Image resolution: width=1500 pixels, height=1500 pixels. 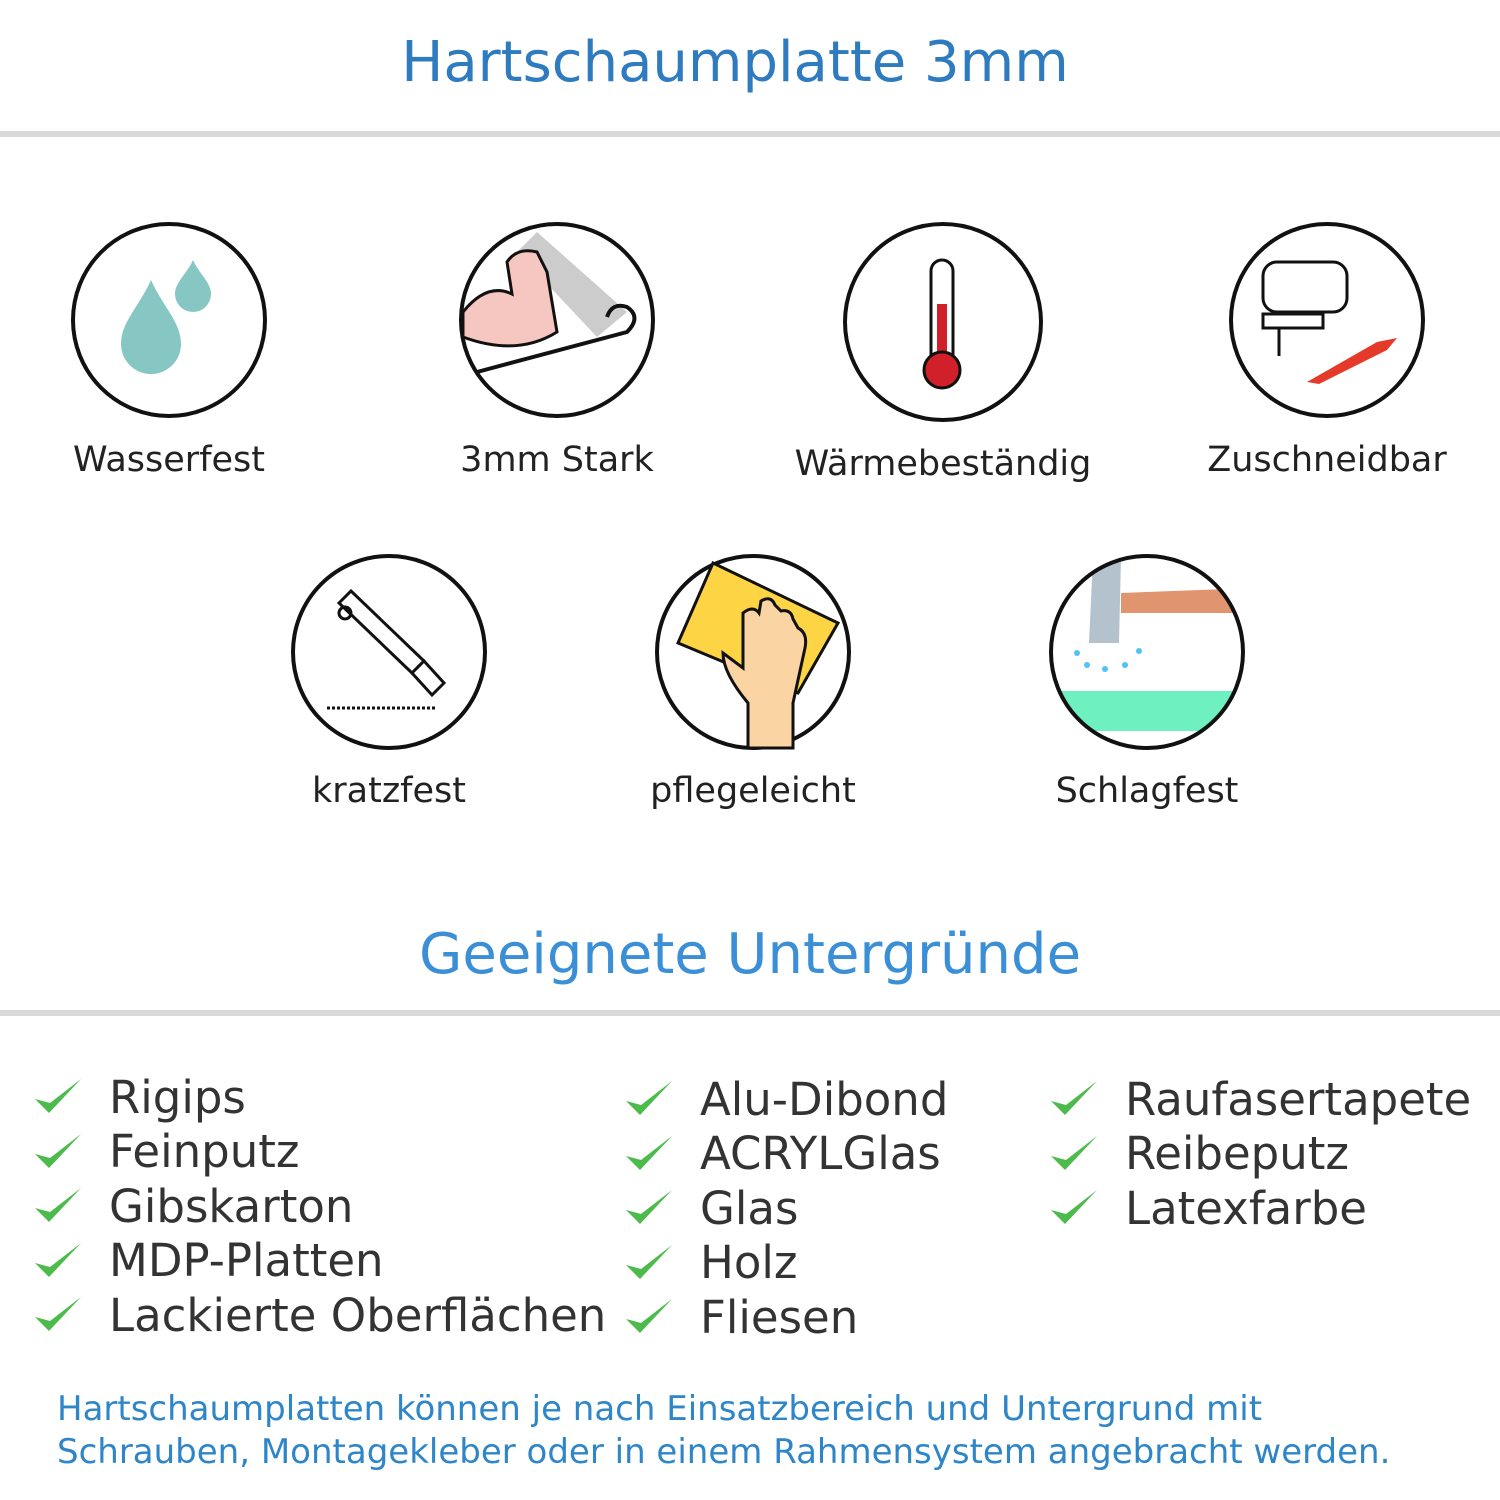 I want to click on feature-pflegeleicht: pflegeleicht, so click(x=753, y=682).